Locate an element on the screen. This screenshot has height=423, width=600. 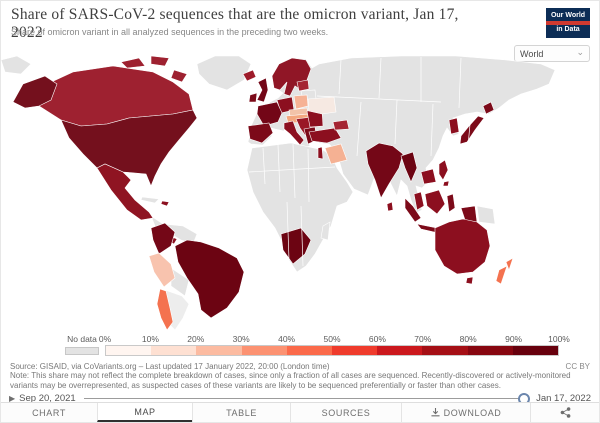
region-sulawesi is located at coordinates (451, 203).